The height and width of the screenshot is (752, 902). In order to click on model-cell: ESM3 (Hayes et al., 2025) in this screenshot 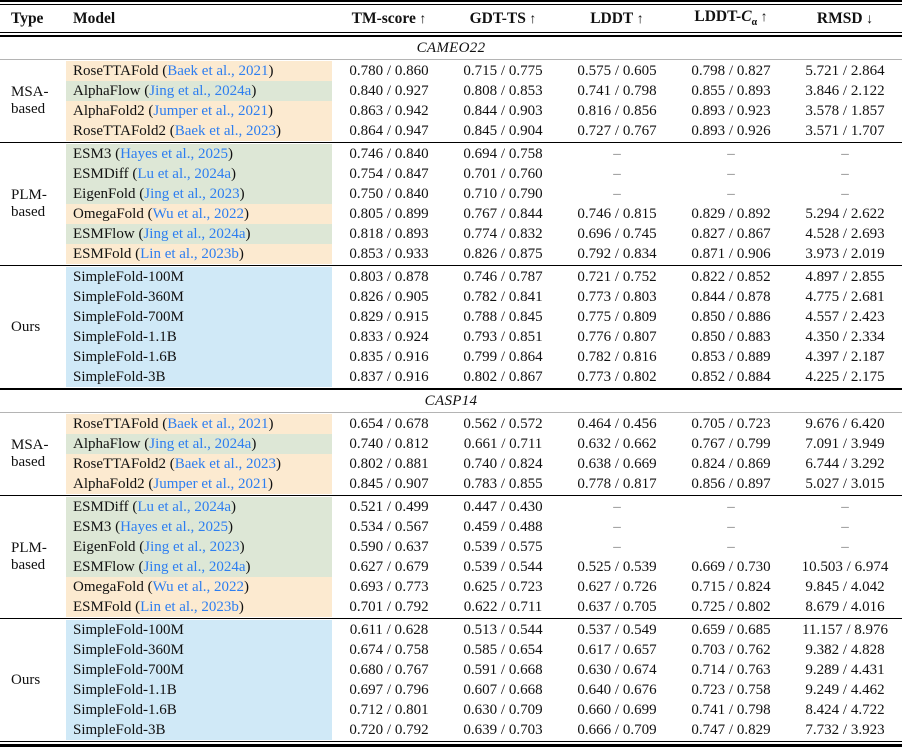, I will do `click(199, 154)`.